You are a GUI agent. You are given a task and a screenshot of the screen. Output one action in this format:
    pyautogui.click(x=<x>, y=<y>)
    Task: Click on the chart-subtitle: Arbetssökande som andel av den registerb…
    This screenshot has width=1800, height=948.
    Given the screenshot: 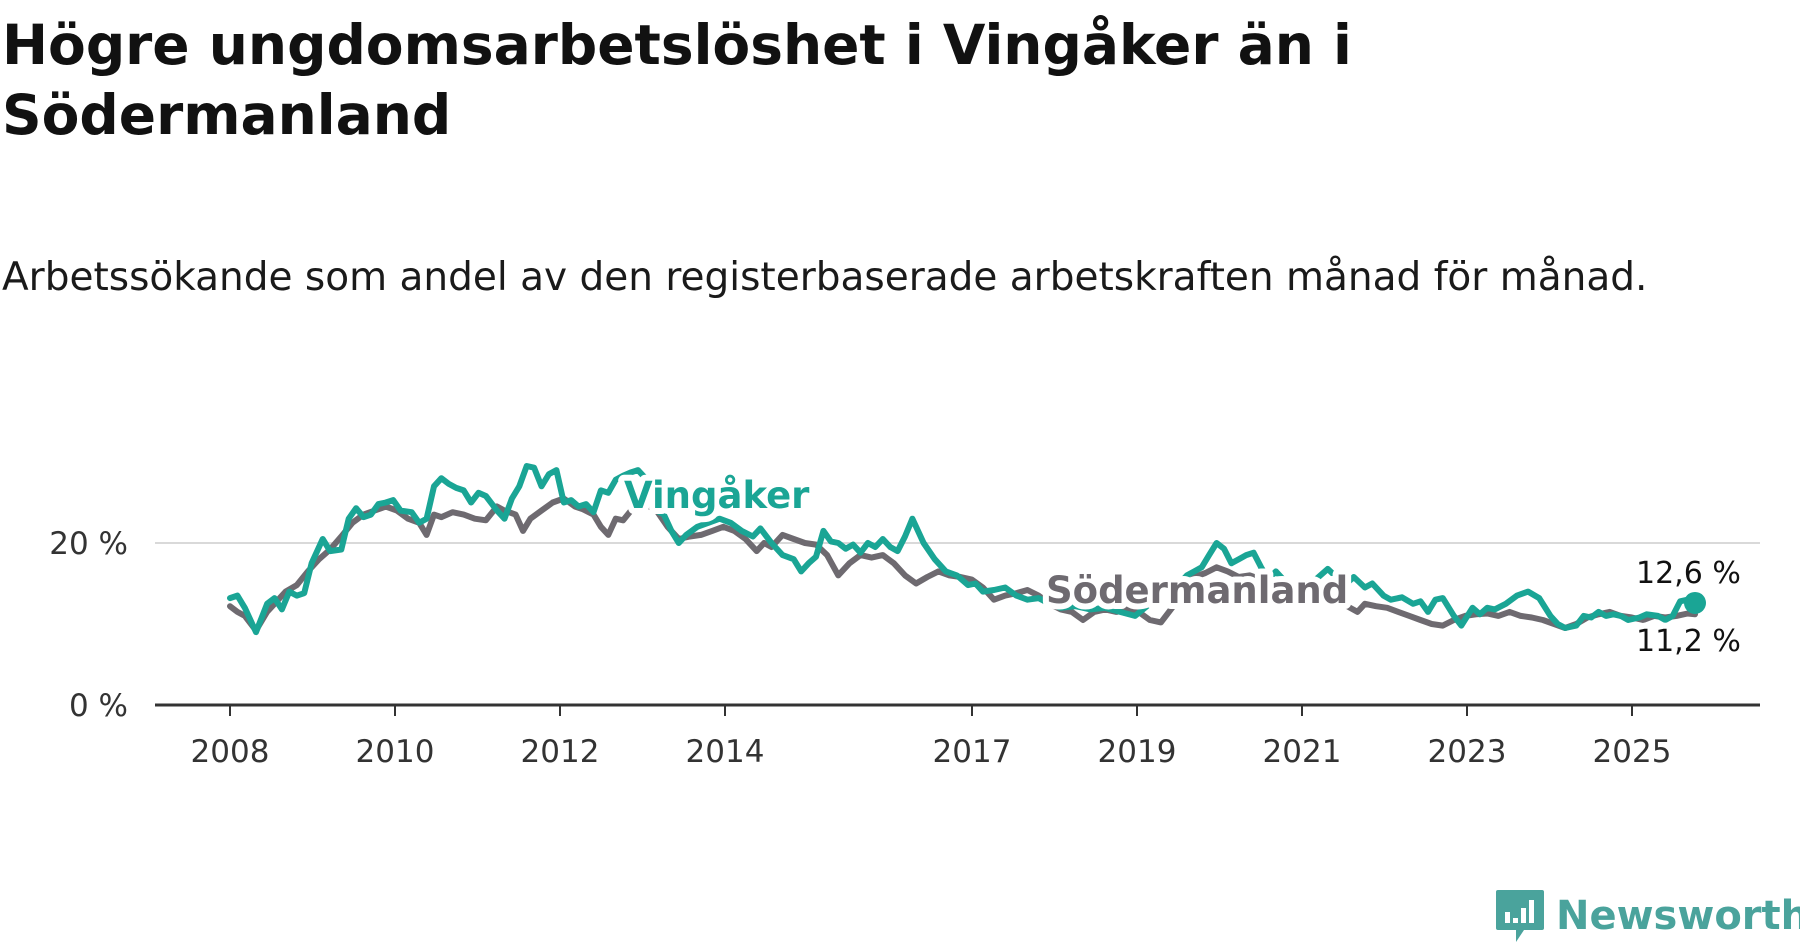 What is the action you would take?
    pyautogui.click(x=825, y=277)
    